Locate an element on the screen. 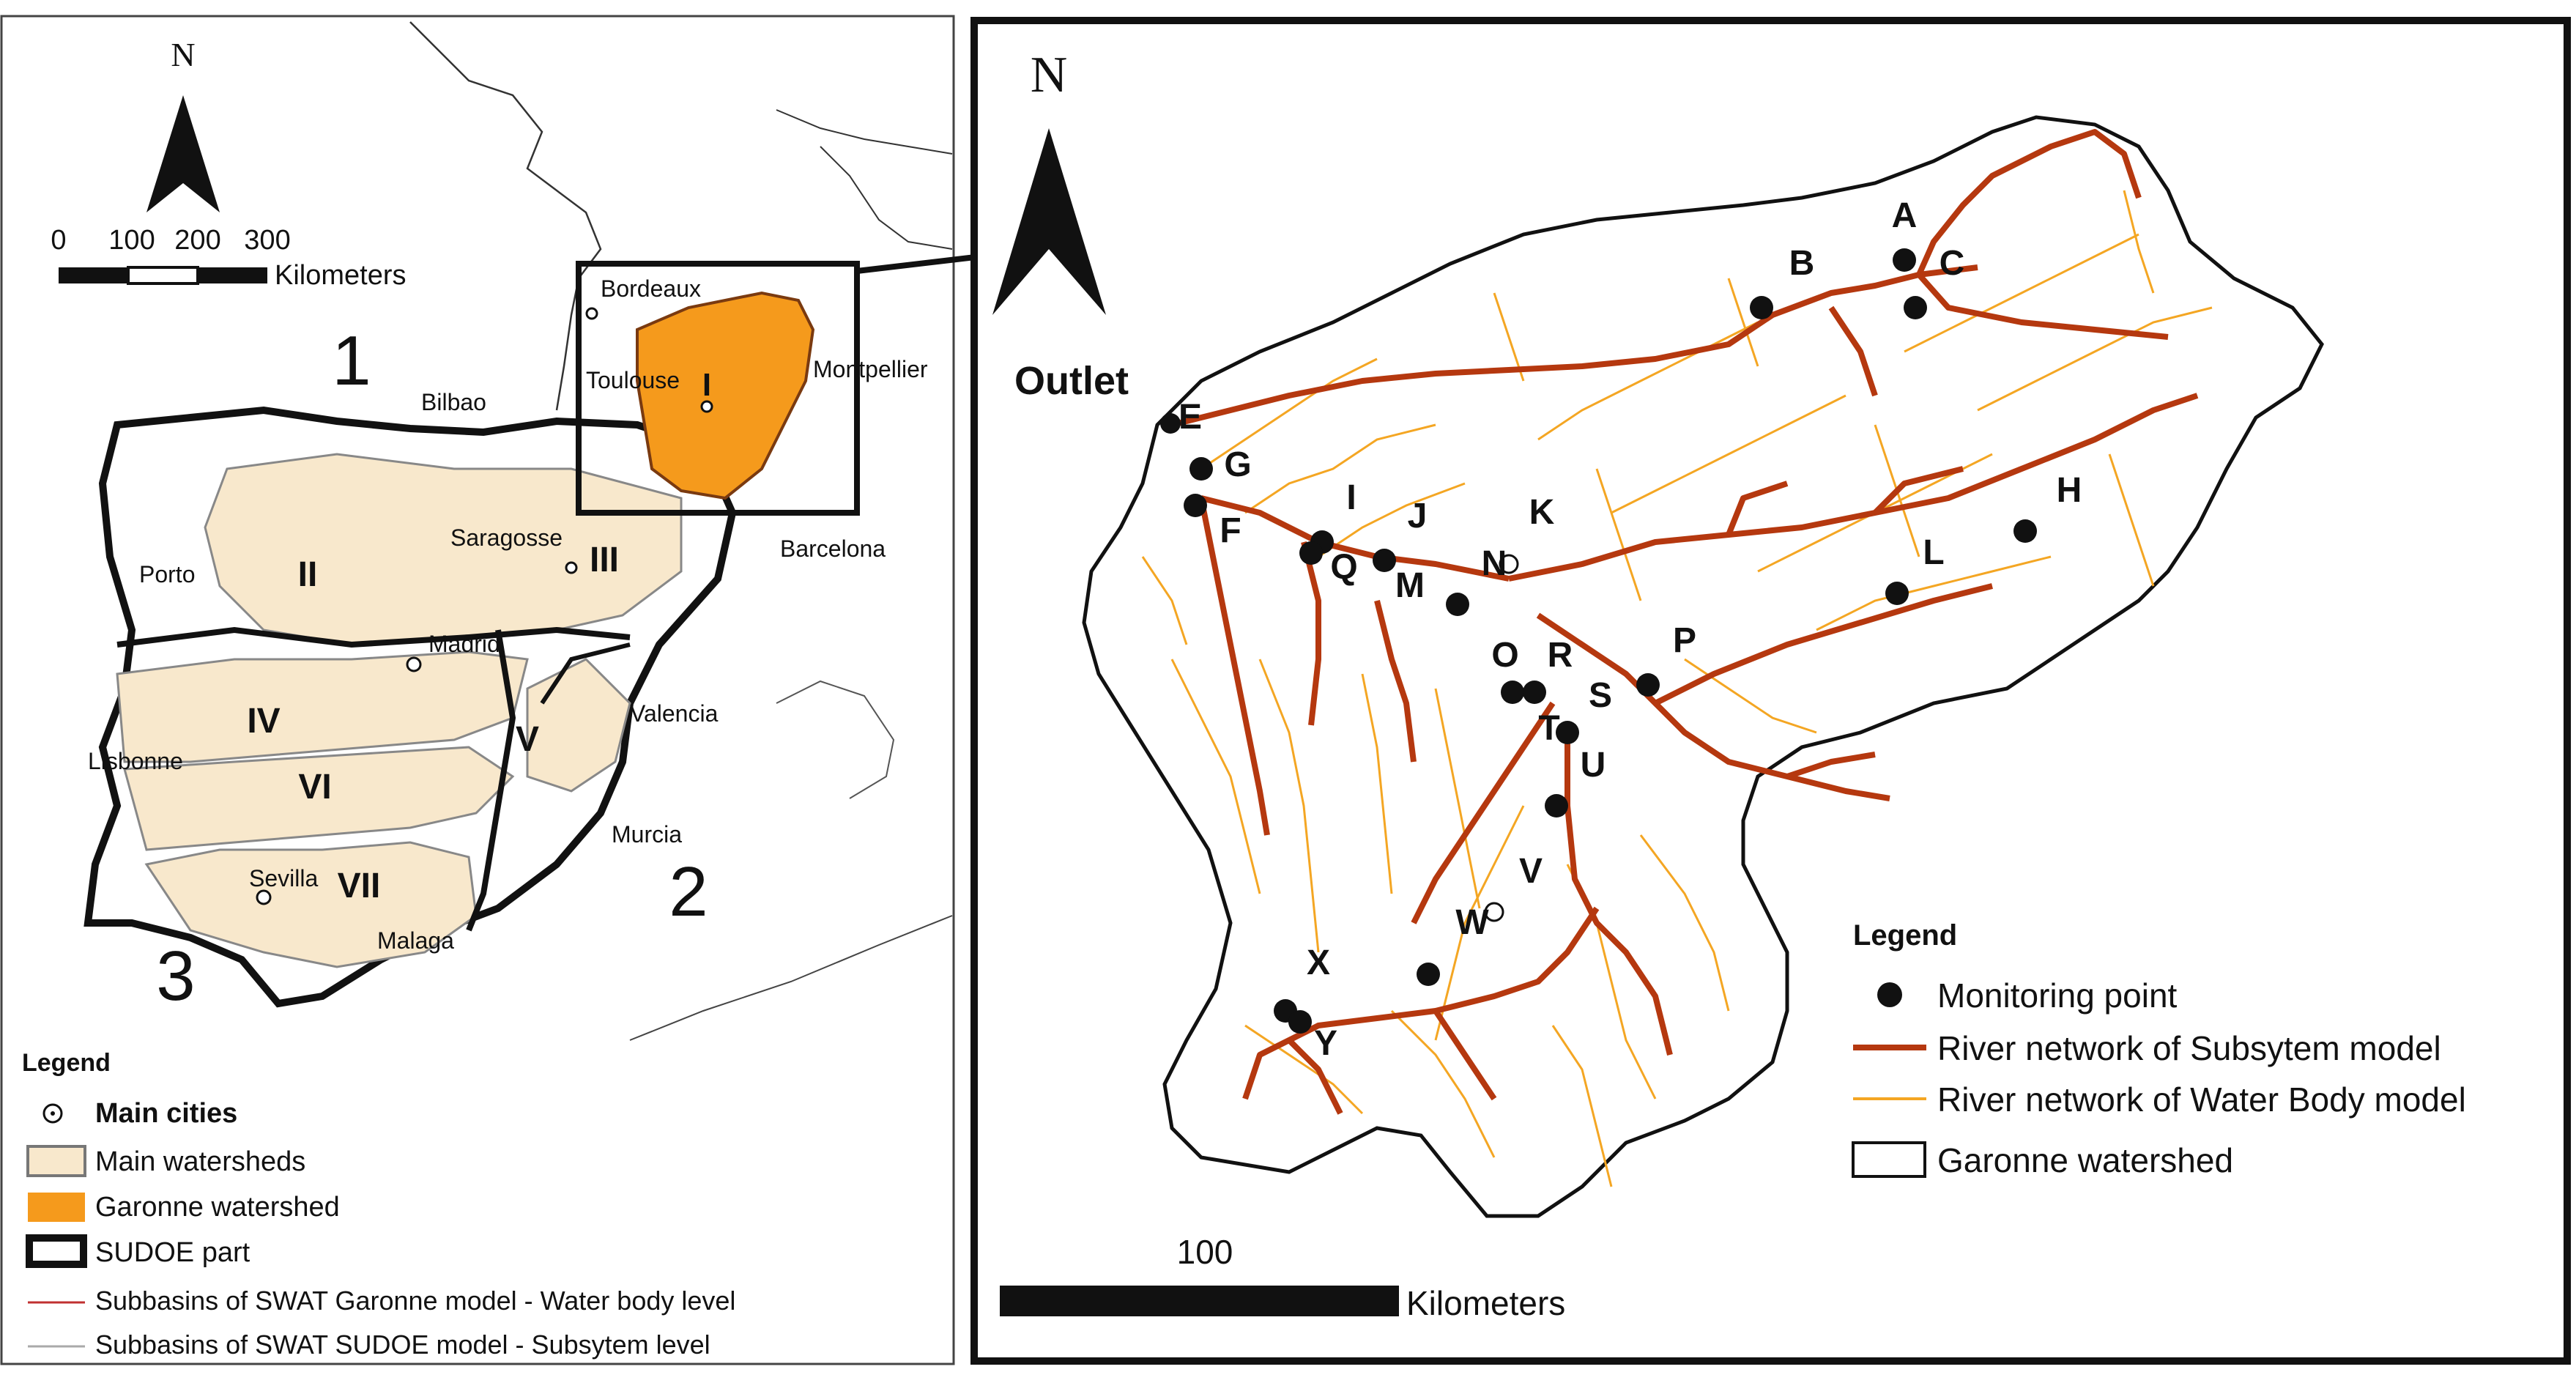 Image resolution: width=2576 pixels, height=1383 pixels. point-j is located at coordinates (1384, 560).